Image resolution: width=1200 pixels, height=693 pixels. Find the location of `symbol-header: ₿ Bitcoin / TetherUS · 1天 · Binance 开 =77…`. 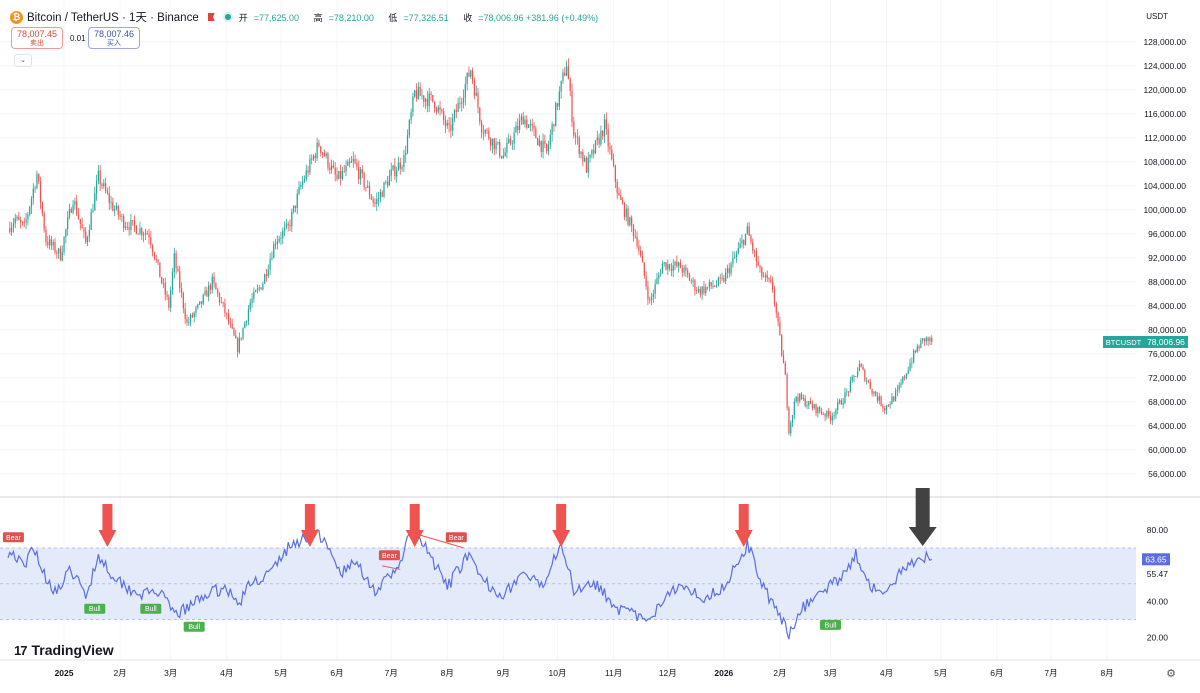

symbol-header: ₿ Bitcoin / TetherUS · 1天 · Binance 开 =77… is located at coordinates (310, 17).